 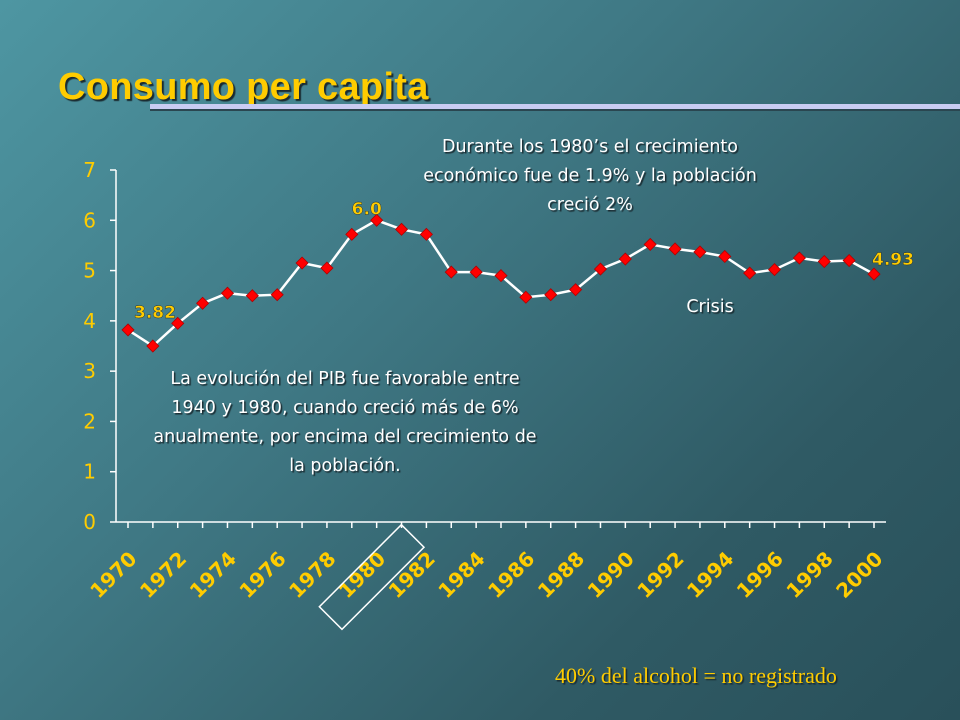 What do you see at coordinates (163, 575) in the screenshot?
I see `x-tick-label: 1972` at bounding box center [163, 575].